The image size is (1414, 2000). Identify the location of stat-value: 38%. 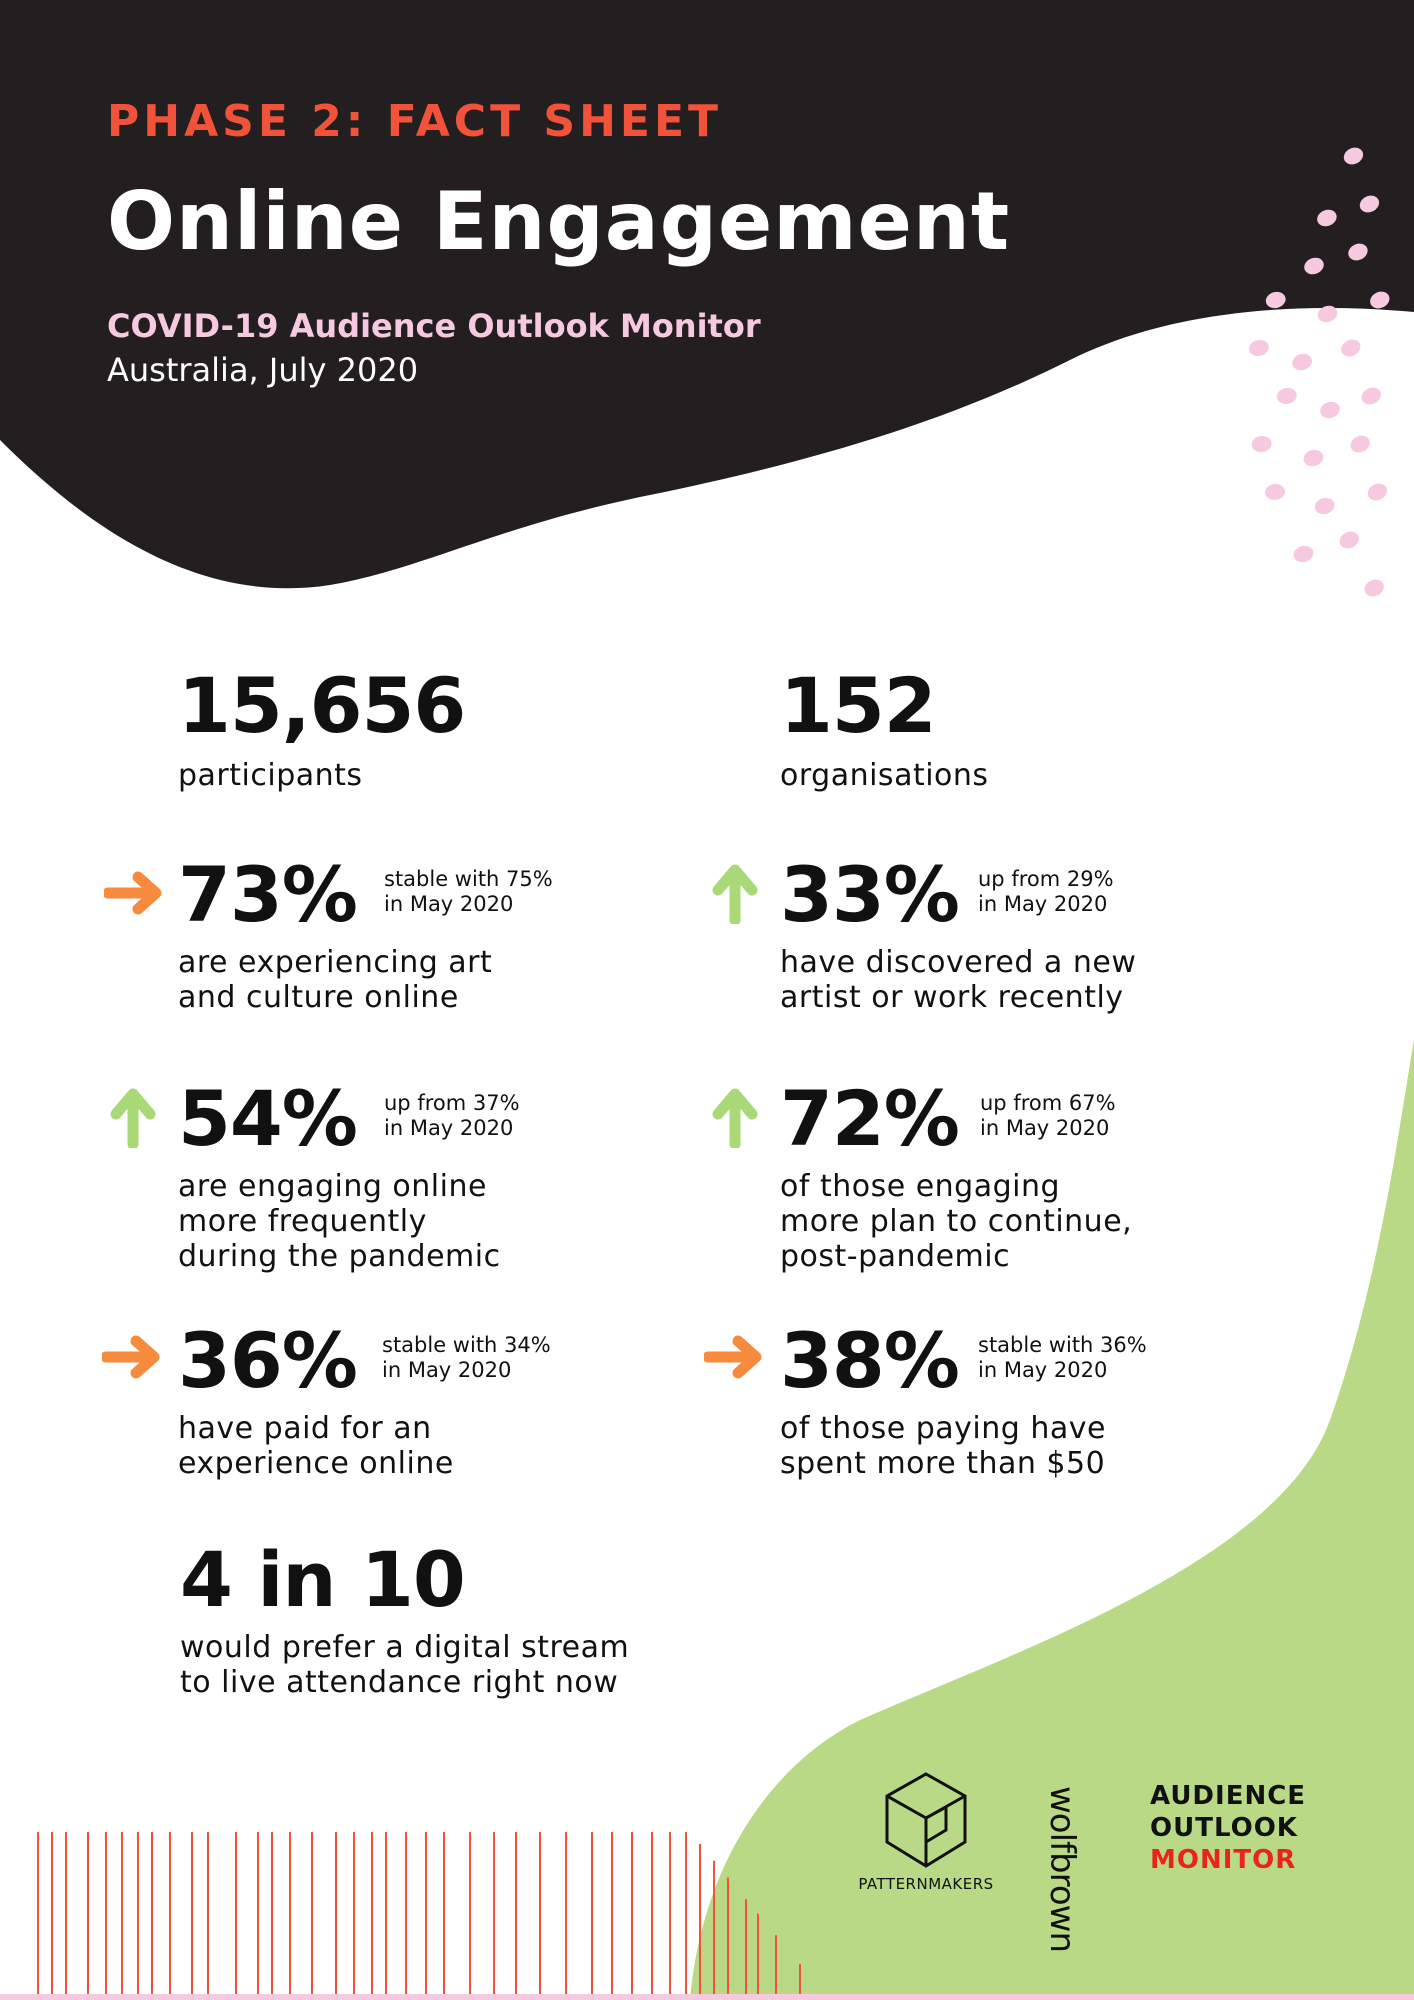
(870, 1360).